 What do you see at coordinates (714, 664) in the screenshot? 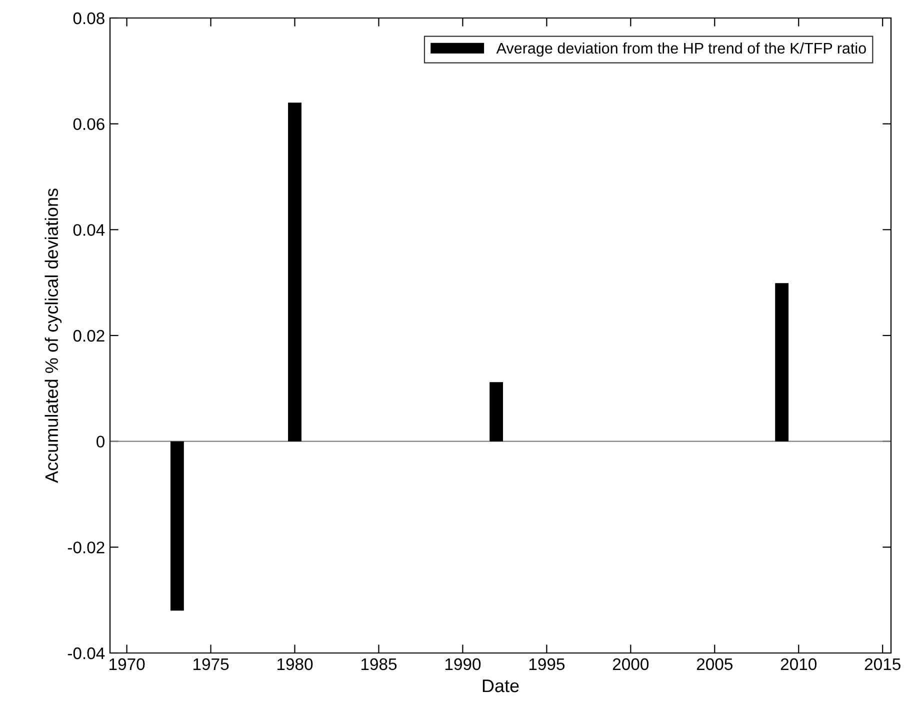
I see `x-tick-label: 2005` at bounding box center [714, 664].